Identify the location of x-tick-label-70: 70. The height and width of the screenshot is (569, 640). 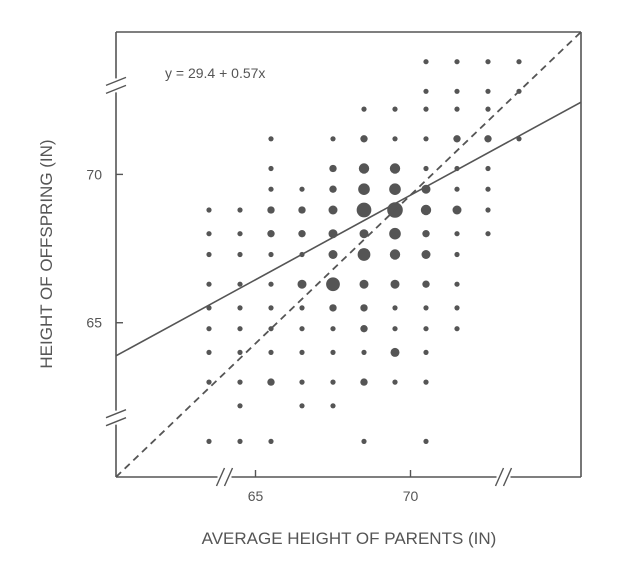
(411, 496).